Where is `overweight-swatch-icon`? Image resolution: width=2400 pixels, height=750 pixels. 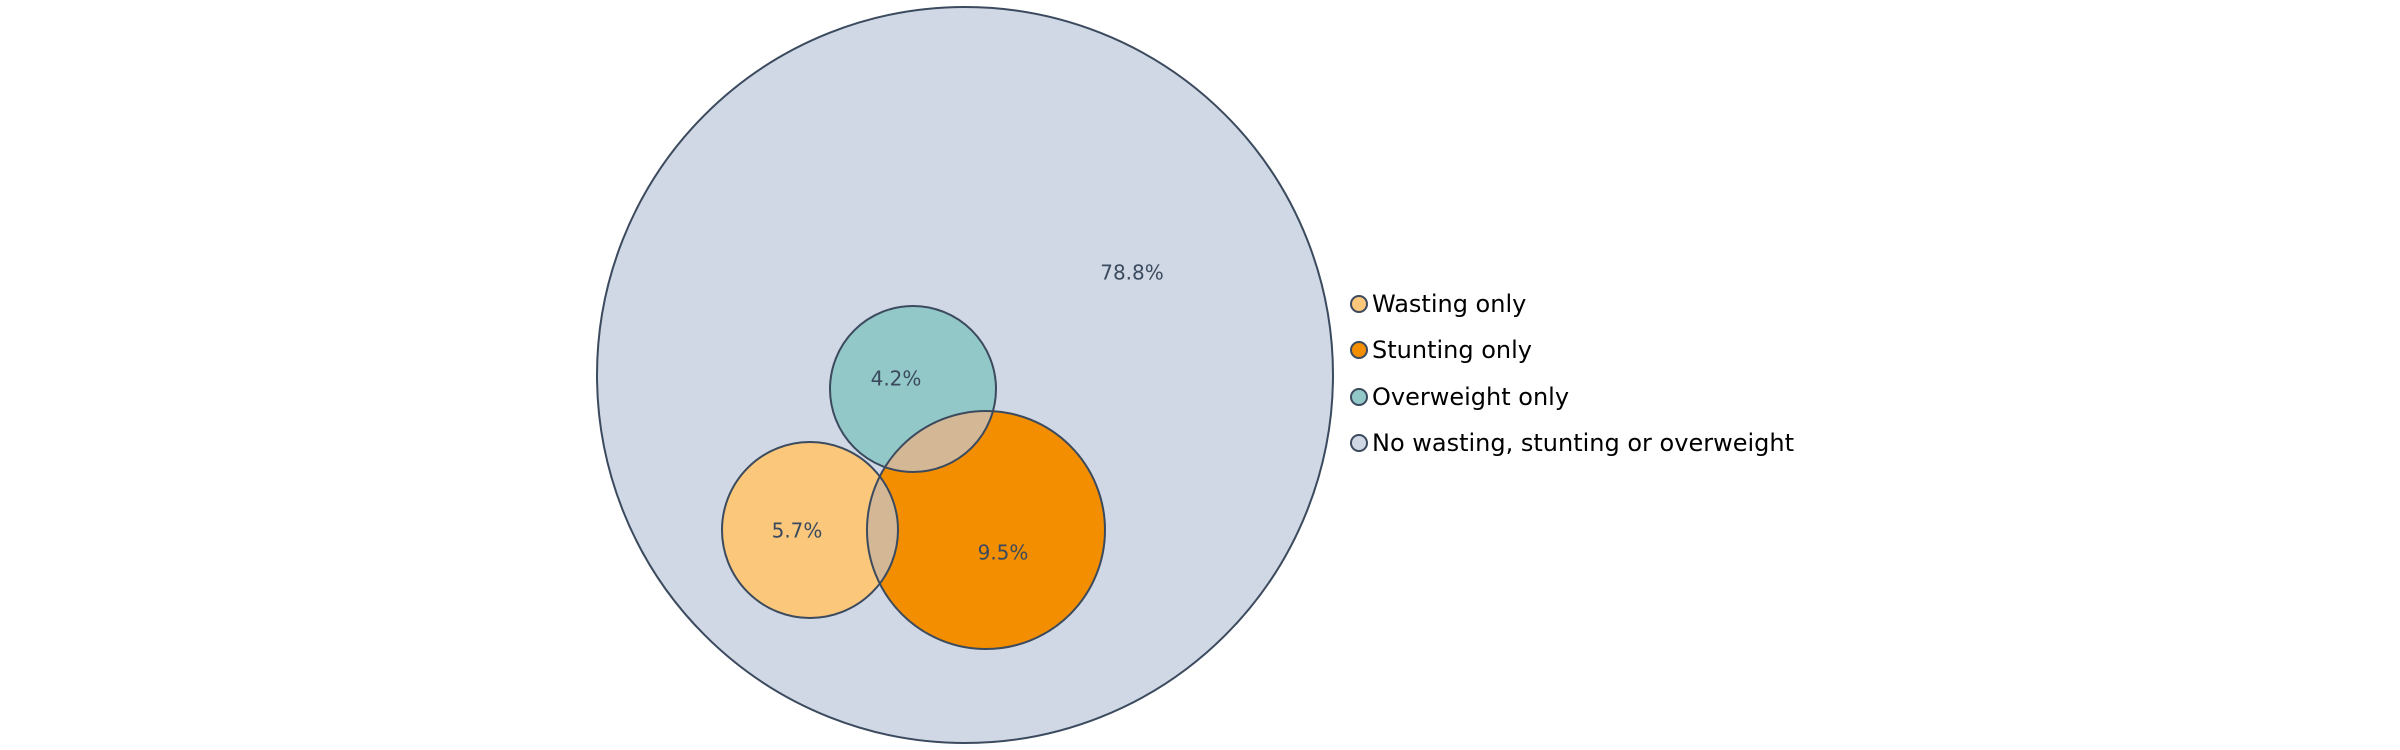
overweight-swatch-icon is located at coordinates (1359, 396).